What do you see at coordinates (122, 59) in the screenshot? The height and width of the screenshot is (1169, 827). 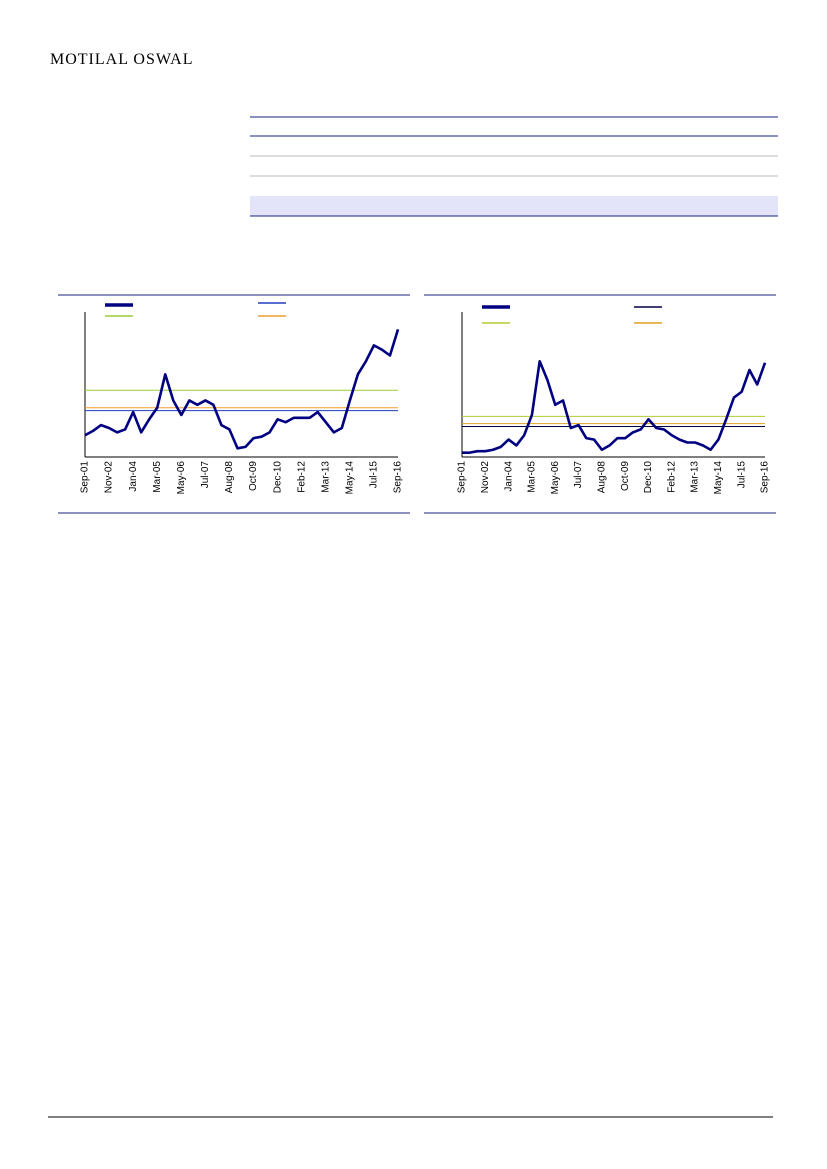 I see `logo: MOTILAL OSWAL` at bounding box center [122, 59].